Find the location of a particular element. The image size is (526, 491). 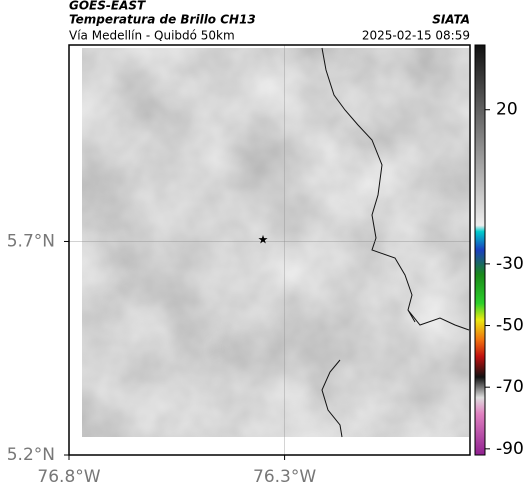

x-tick-label: 76.8°W is located at coordinates (68, 477).